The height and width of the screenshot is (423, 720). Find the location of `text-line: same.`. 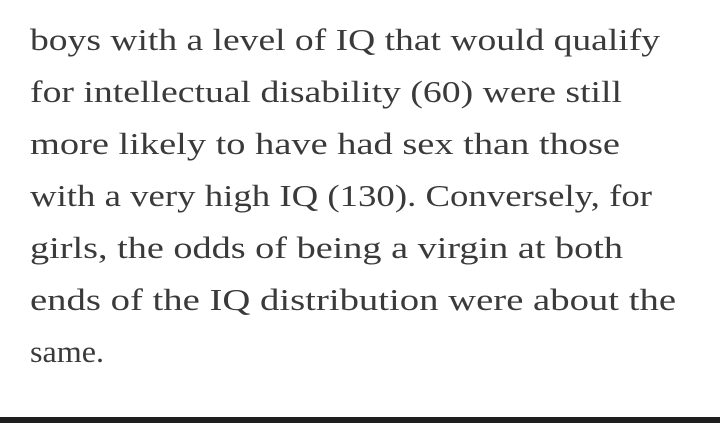

text-line: same. is located at coordinates (67, 351).